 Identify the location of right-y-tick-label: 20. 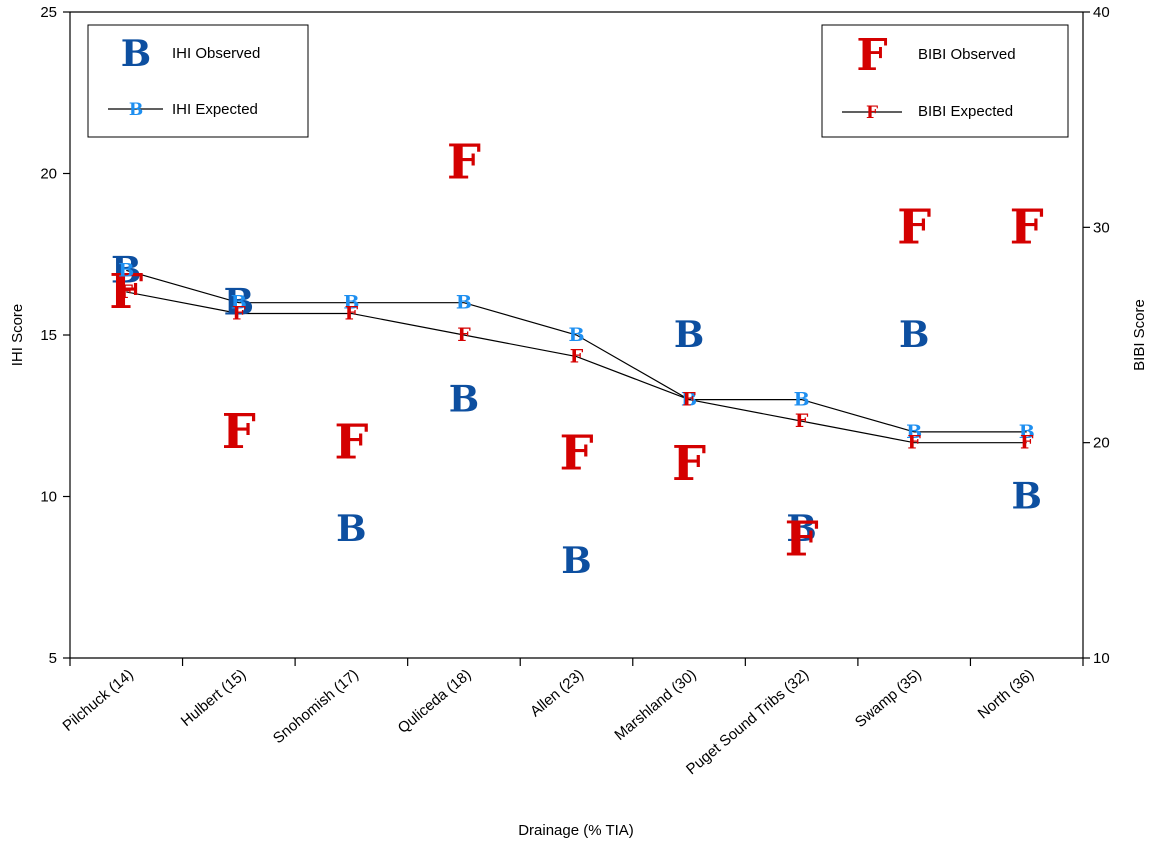
(1101, 443).